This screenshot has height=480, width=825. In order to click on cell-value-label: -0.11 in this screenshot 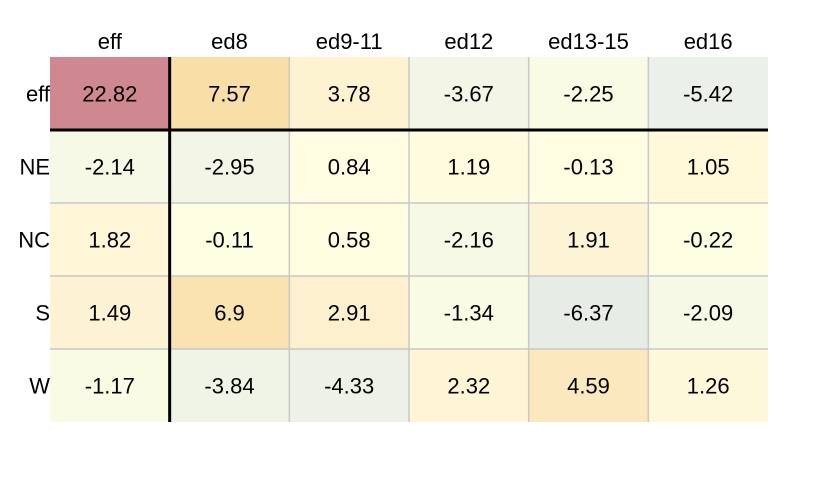, I will do `click(229, 240)`.